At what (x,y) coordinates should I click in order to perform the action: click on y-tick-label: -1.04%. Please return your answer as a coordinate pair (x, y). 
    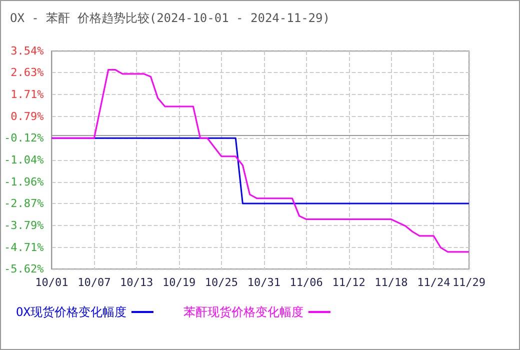
    Looking at the image, I should click on (24, 160).